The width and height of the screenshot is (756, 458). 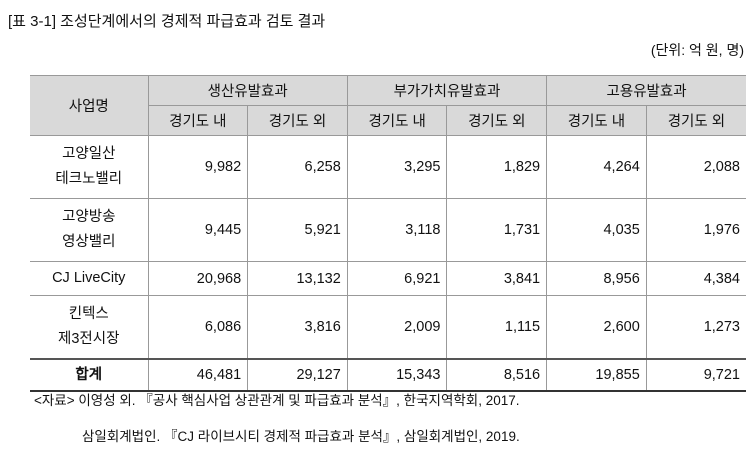 I want to click on cell: 8,516, so click(x=497, y=375).